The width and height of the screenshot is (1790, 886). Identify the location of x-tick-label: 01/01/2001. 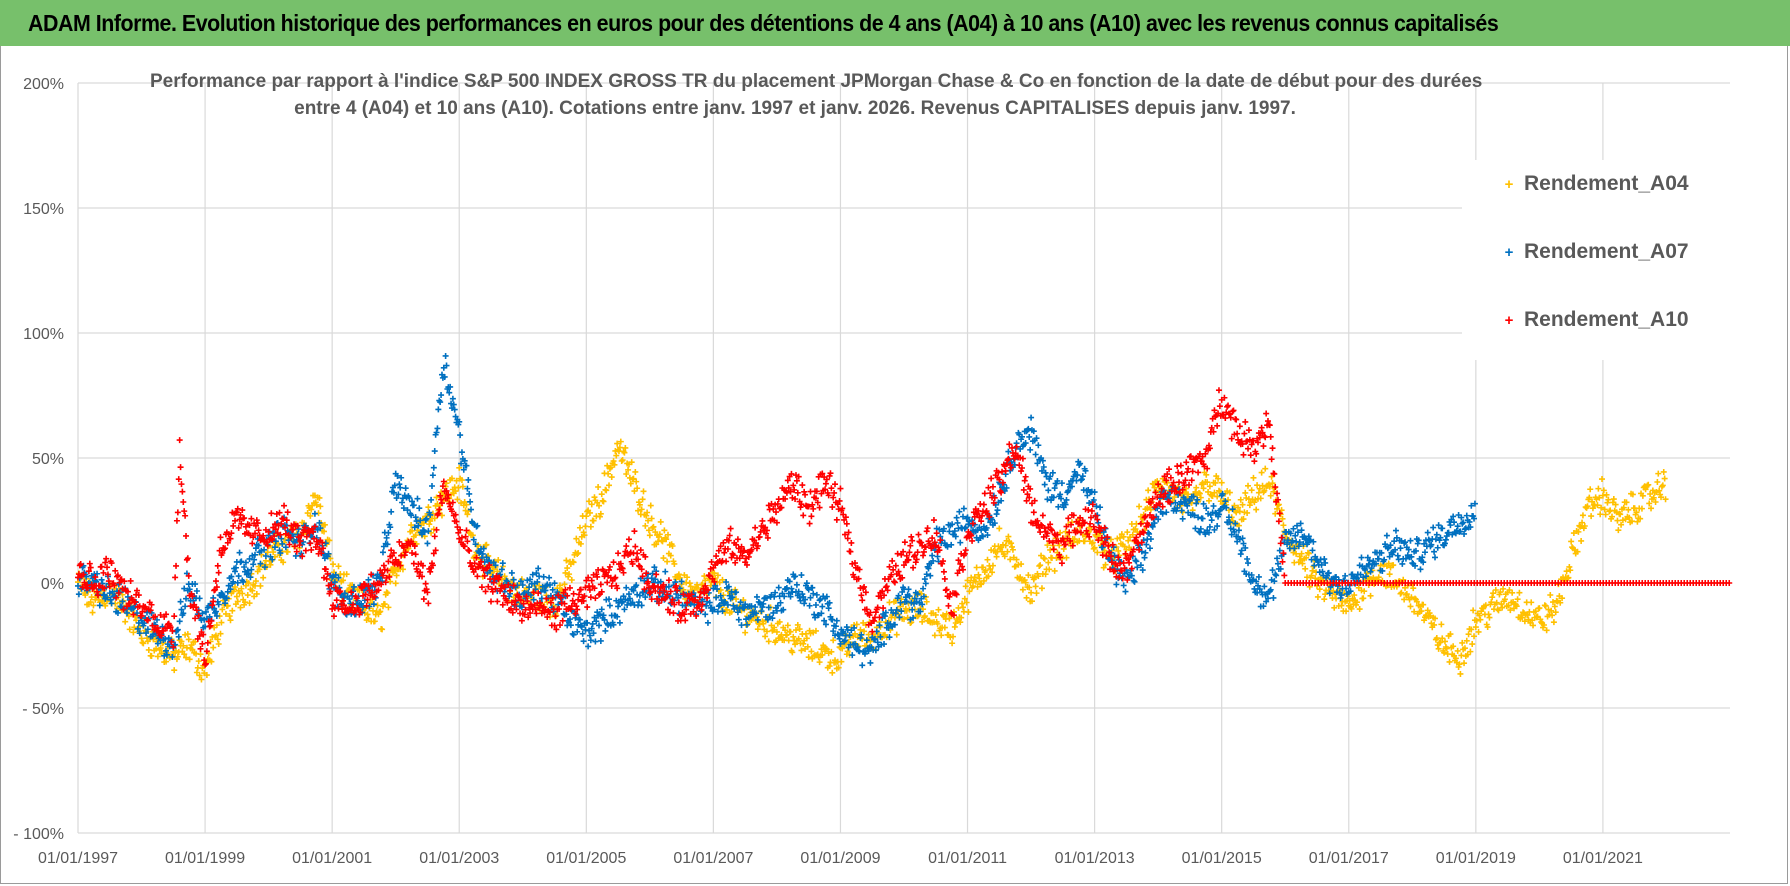
(332, 858).